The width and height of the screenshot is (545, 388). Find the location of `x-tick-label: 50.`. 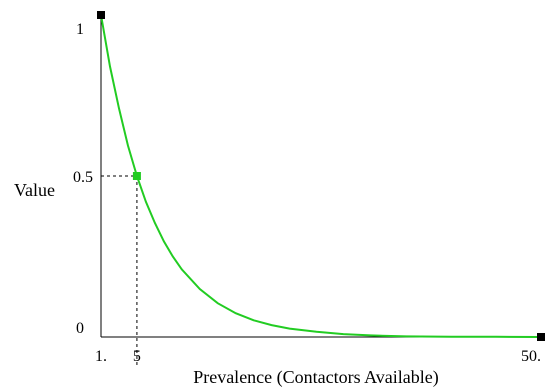

x-tick-label: 50. is located at coordinates (531, 356).